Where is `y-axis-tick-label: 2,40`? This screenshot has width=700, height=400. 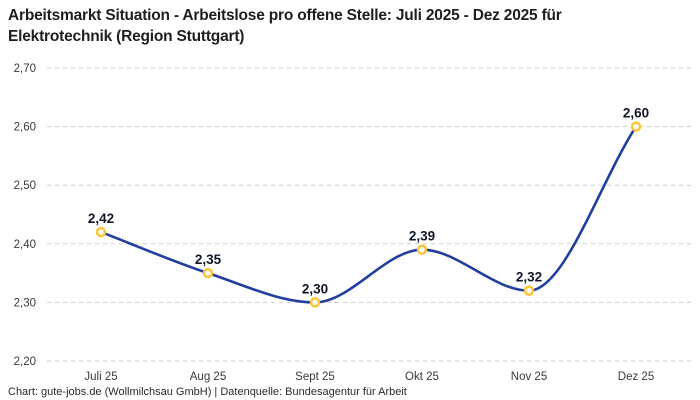
y-axis-tick-label: 2,40 is located at coordinates (25, 245).